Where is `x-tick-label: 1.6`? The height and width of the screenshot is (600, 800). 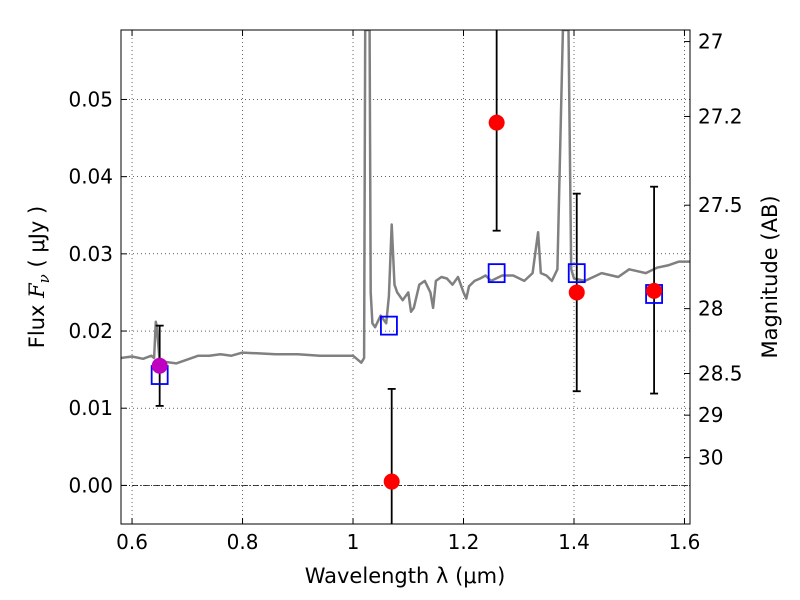 x-tick-label: 1.6 is located at coordinates (685, 542).